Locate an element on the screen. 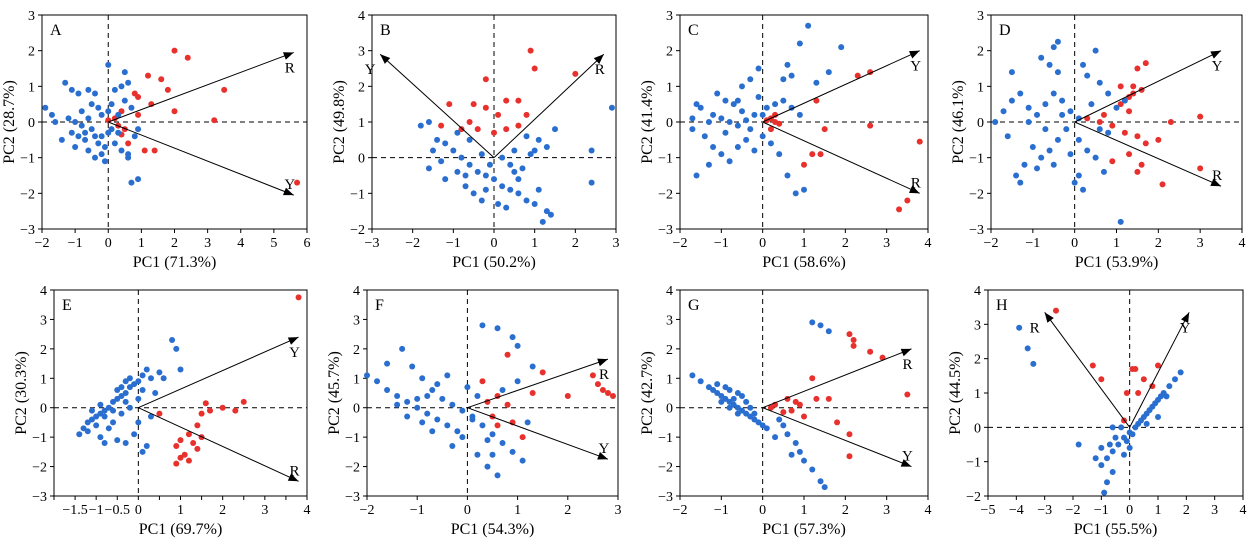  panel-b-y-tick-label: 3 is located at coordinates (361, 52).